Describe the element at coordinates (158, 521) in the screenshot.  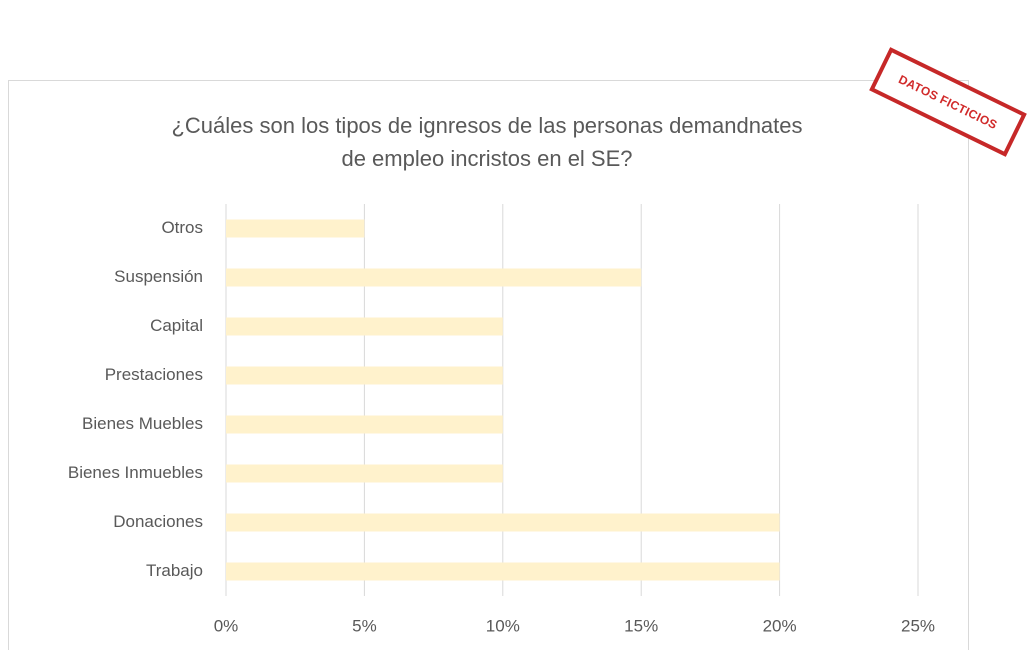
I see `y-tick-label: Donaciones` at that location.